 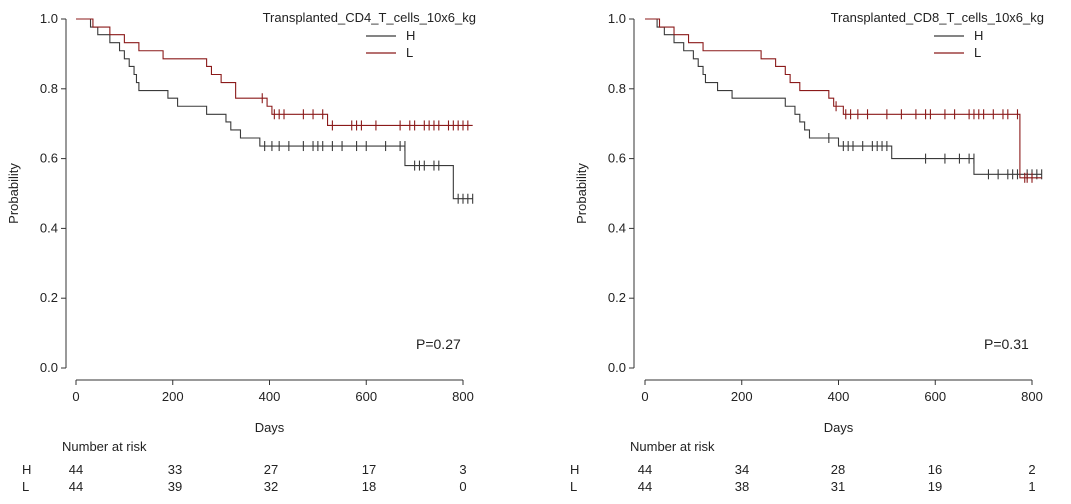 I want to click on risk-value: 19, so click(x=935, y=486).